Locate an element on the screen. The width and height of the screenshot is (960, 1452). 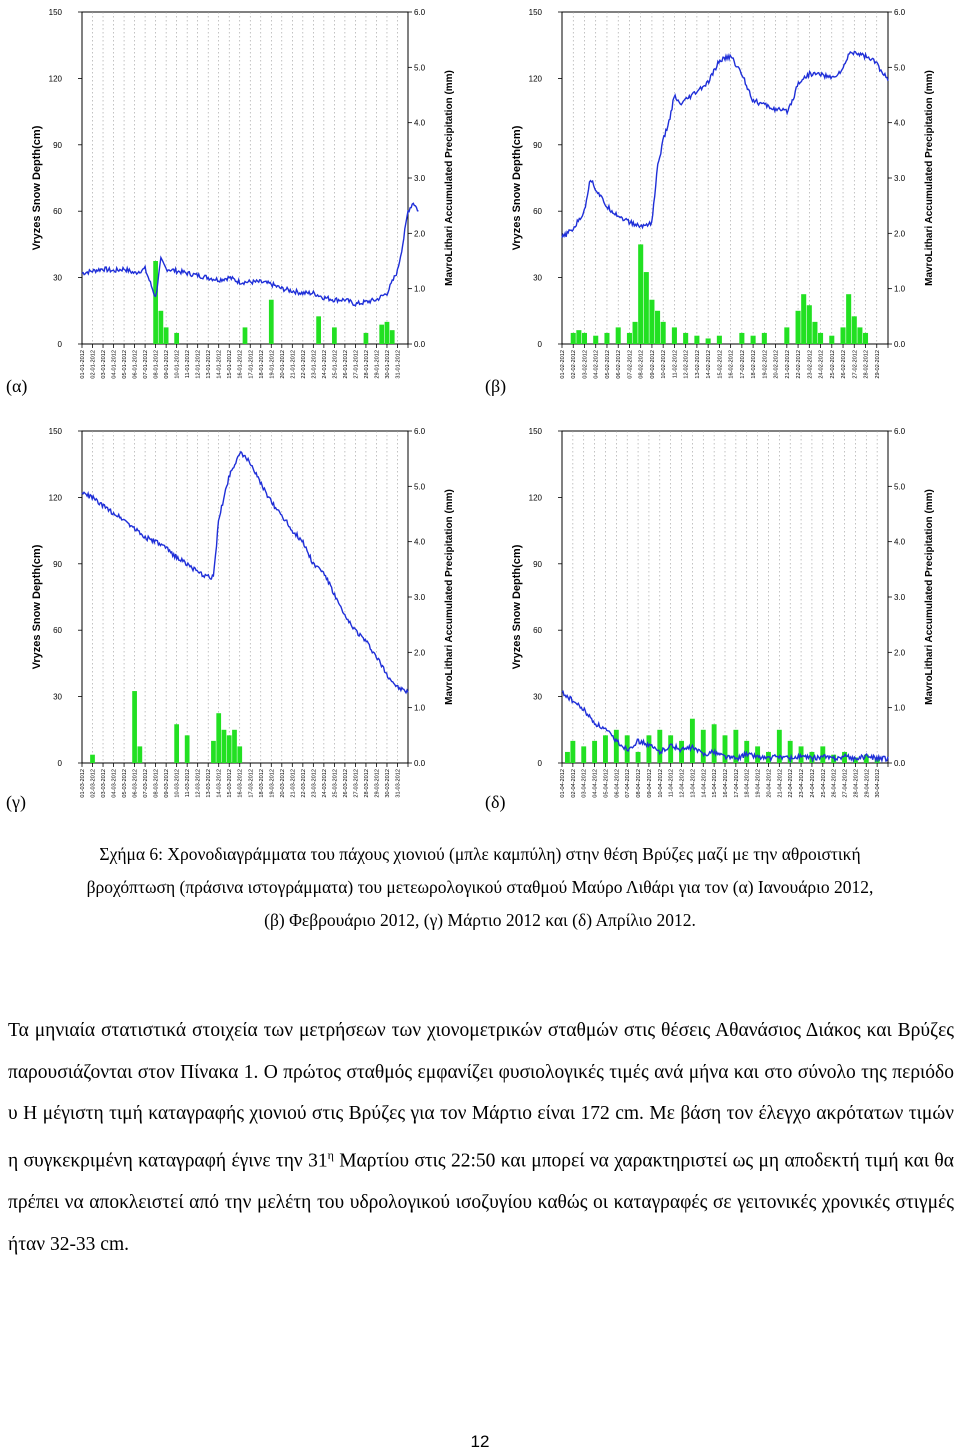
x-tick-label: 22-04-2012 is located at coordinates (791, 783).